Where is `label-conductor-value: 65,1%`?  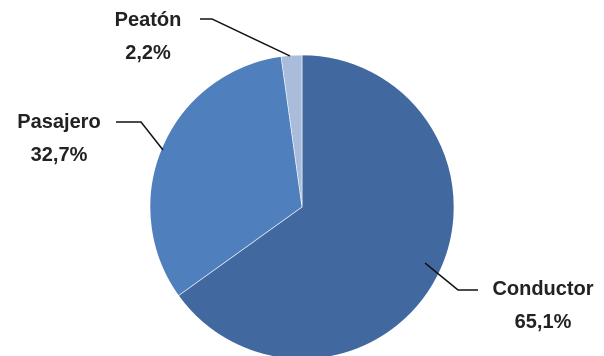 label-conductor-value: 65,1% is located at coordinates (543, 322).